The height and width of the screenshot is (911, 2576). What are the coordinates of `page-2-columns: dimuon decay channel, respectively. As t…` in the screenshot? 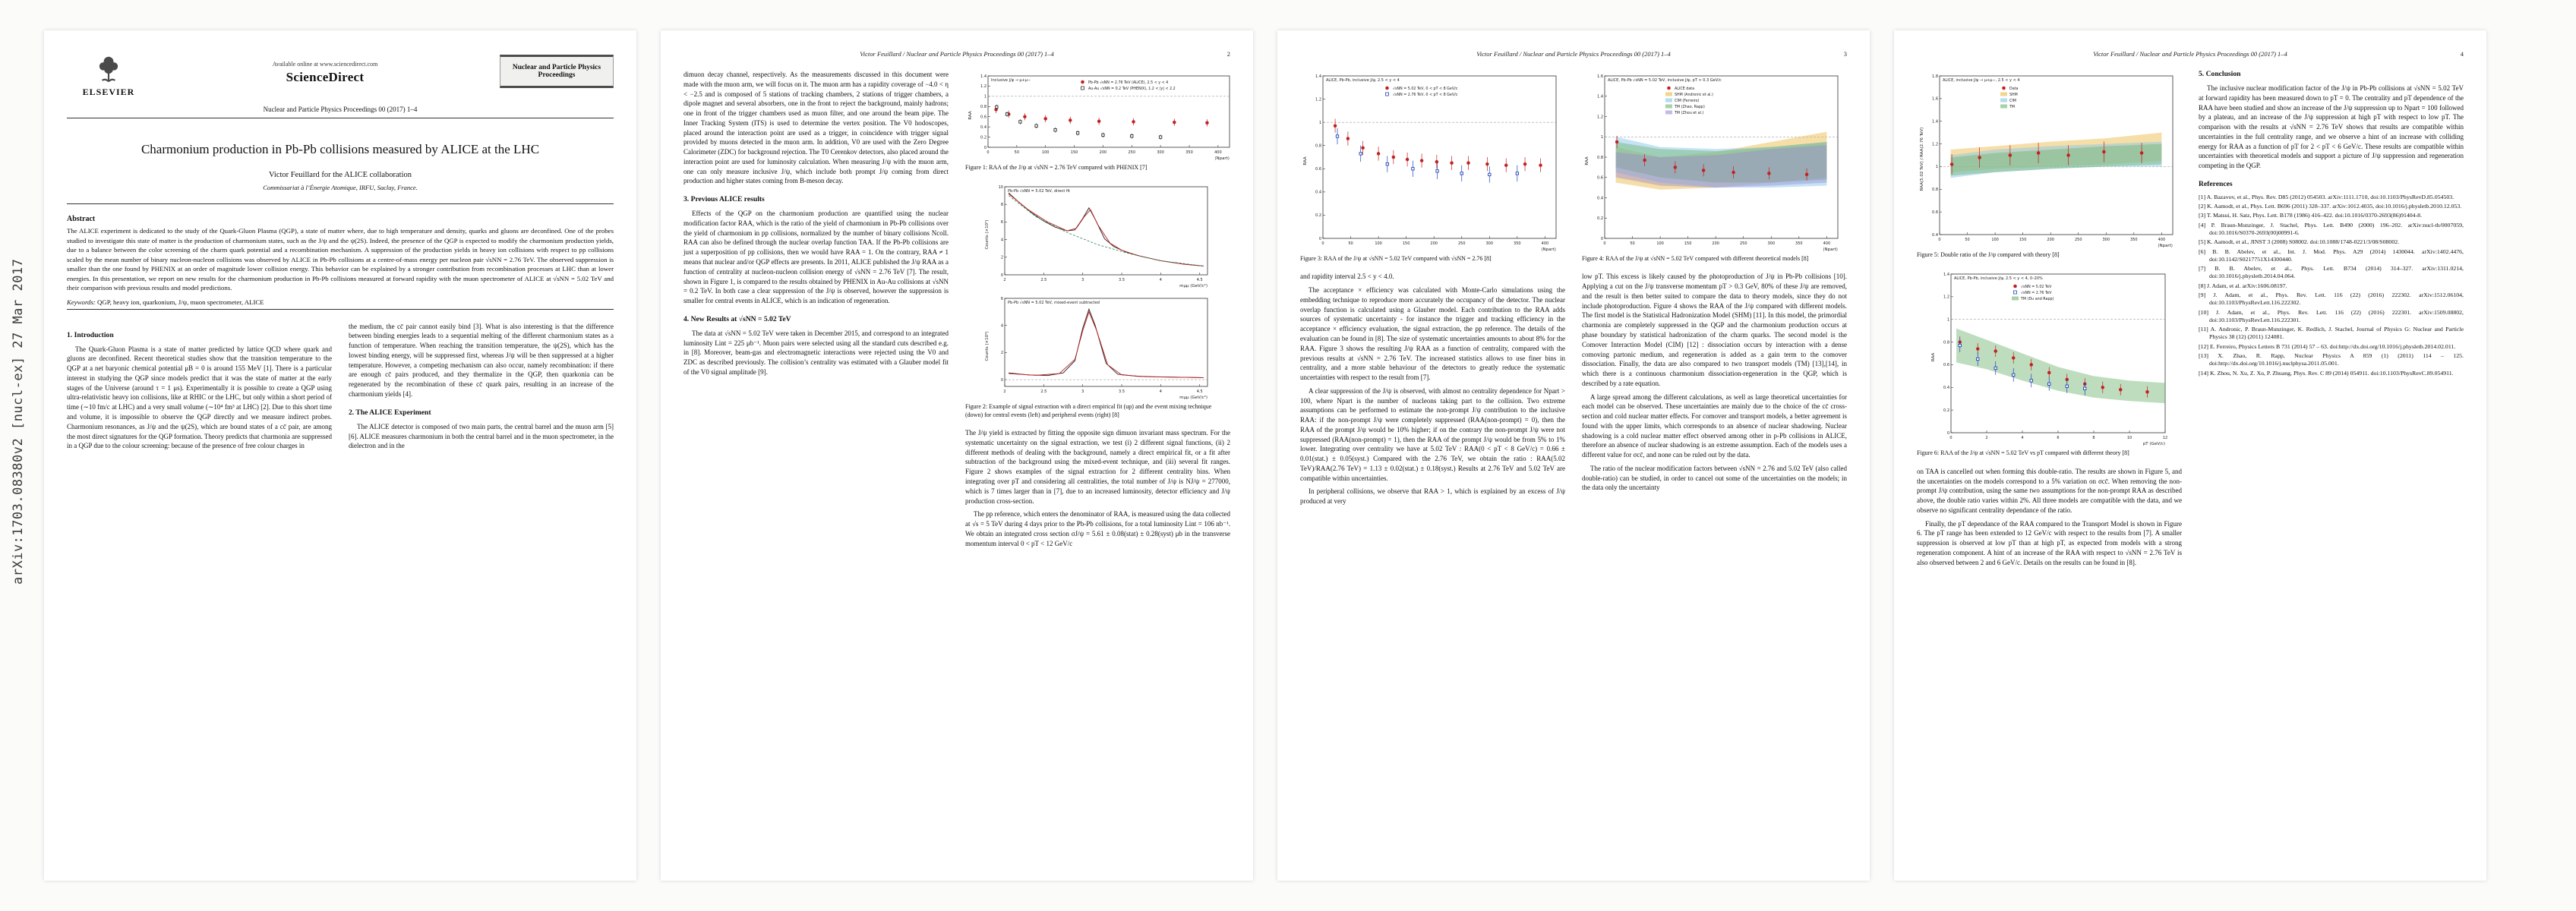 It's located at (959, 311).